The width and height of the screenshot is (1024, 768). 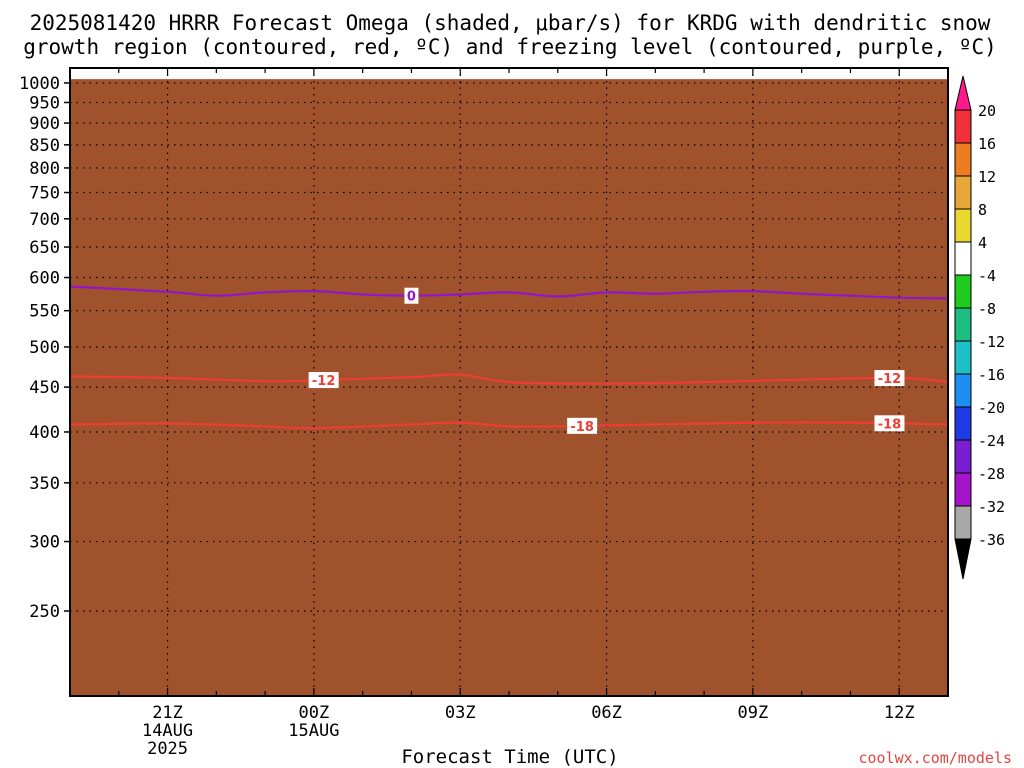 I want to click on x-tick-sublabel-year: 2025, so click(x=167, y=749).